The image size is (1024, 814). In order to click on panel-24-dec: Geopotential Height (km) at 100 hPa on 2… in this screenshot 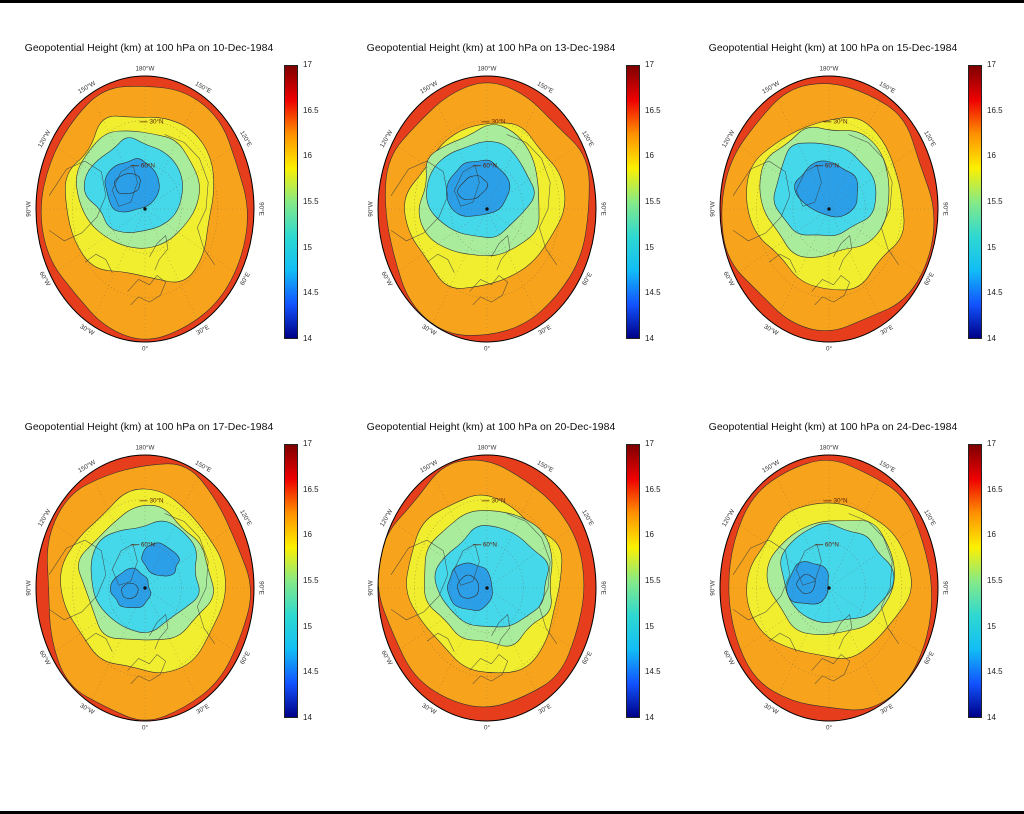, I will do `click(857, 579)`.